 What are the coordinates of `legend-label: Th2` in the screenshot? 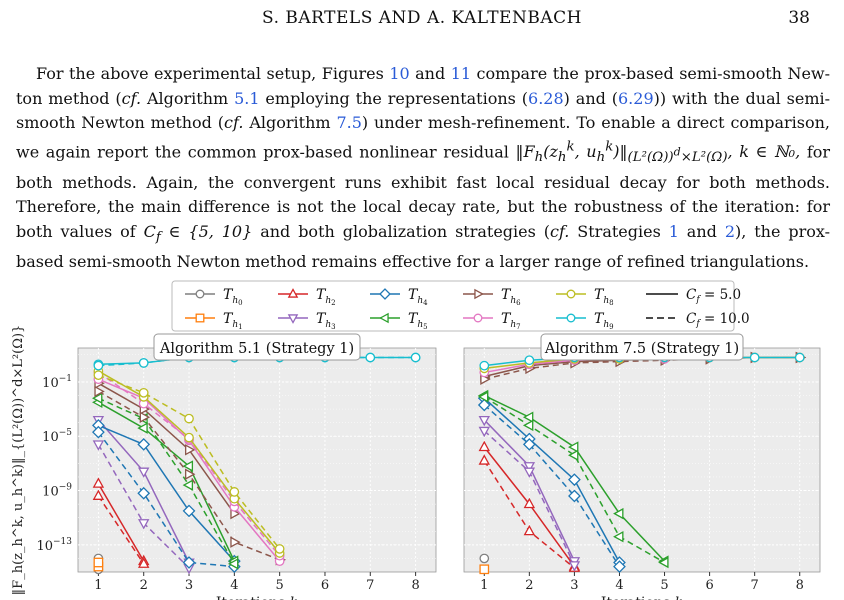 It's located at (326, 297).